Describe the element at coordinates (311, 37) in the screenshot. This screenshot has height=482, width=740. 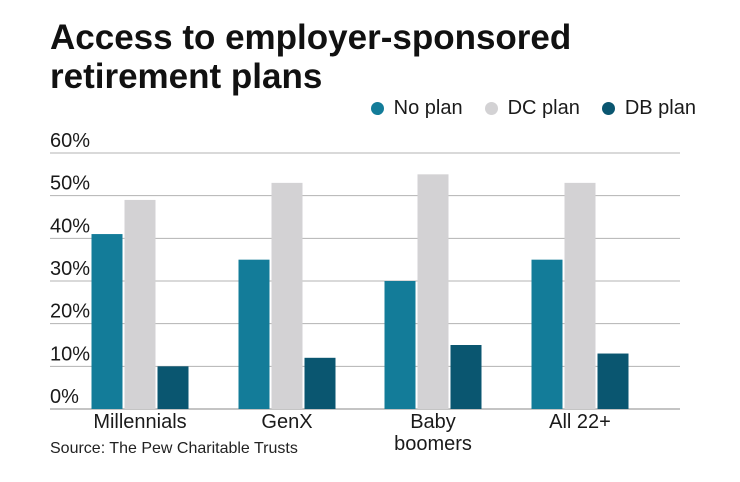
I see `chart-title-line-1: Access to employer-sponsored` at that location.